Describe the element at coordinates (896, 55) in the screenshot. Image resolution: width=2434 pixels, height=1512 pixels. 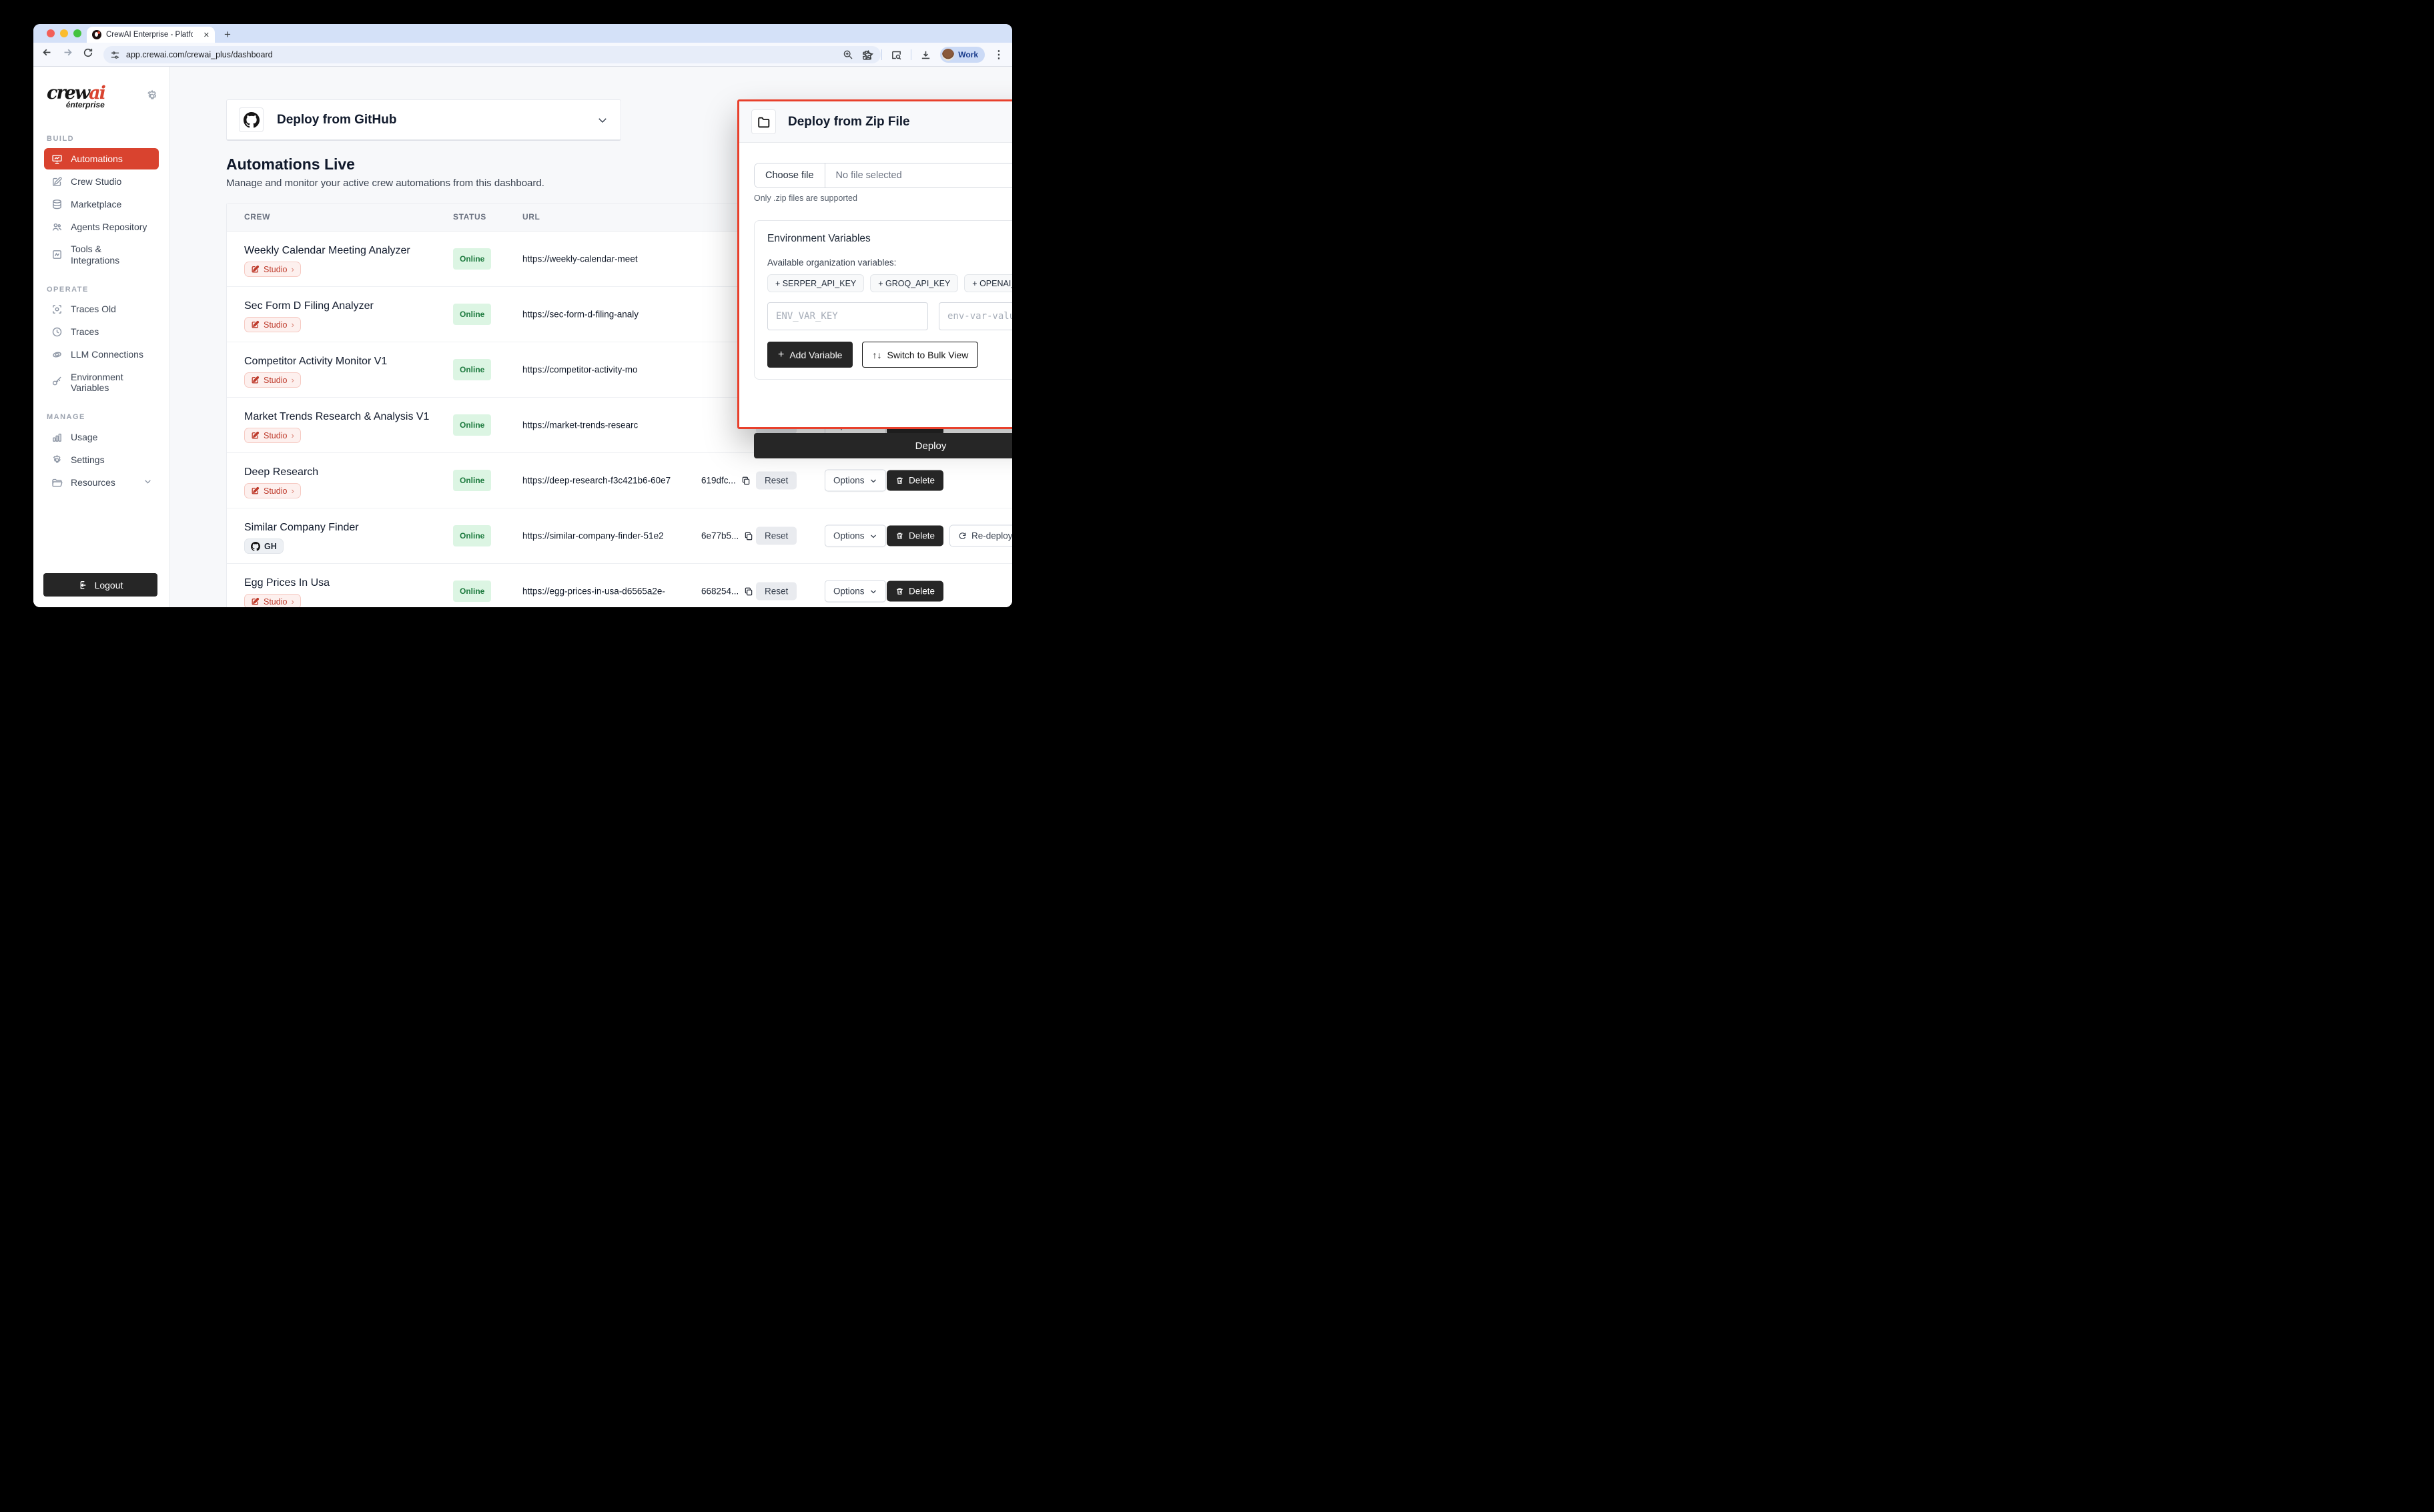
I see `search-tabs-icon` at that location.